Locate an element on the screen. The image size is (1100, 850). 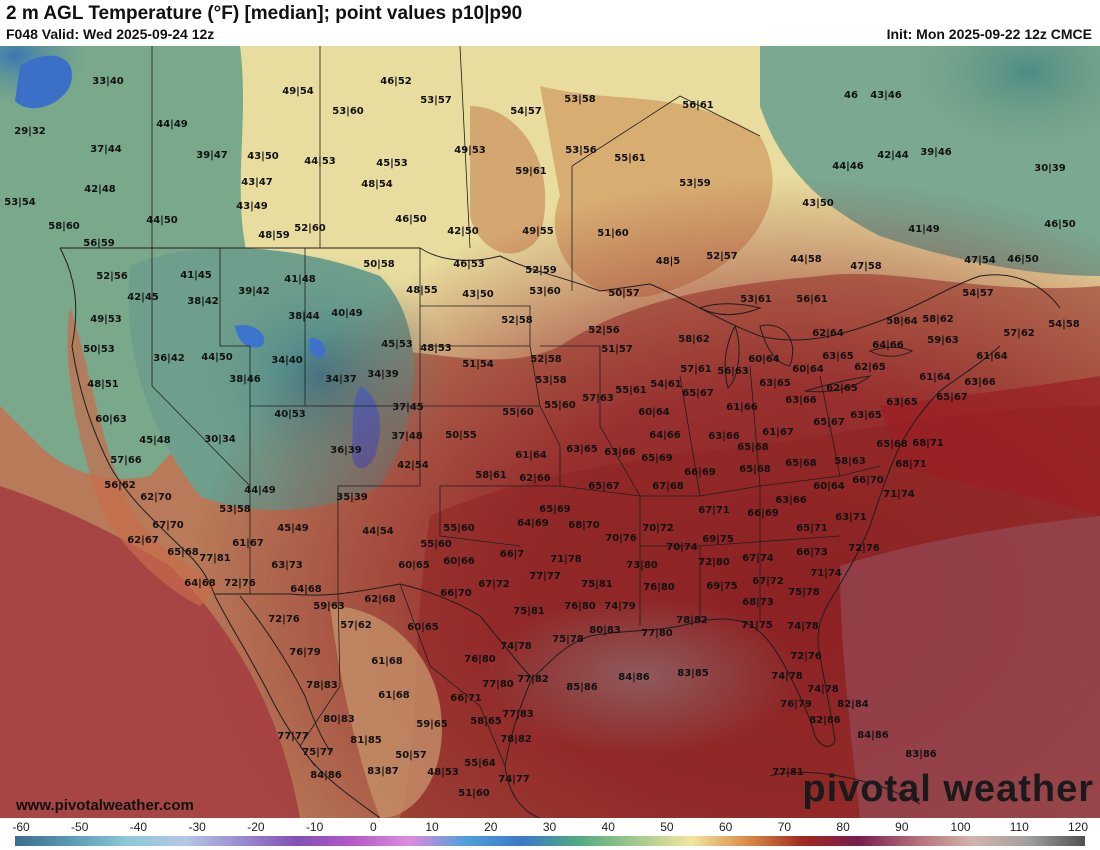
point-value-label: 44|50 is located at coordinates (162, 220).